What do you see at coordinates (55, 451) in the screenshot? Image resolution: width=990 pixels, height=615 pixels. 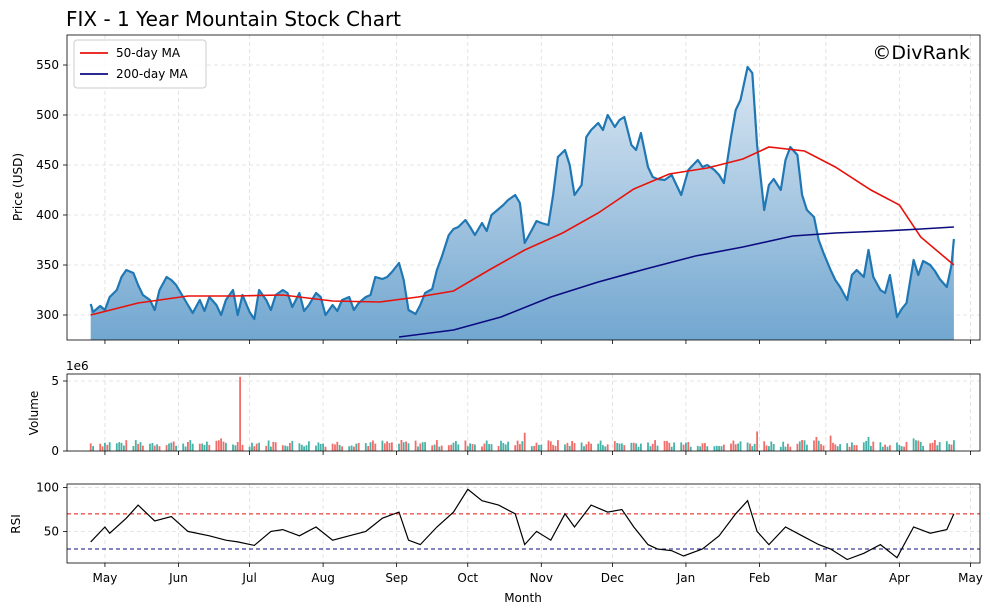 I see `volume-y-tick-label: 0` at bounding box center [55, 451].